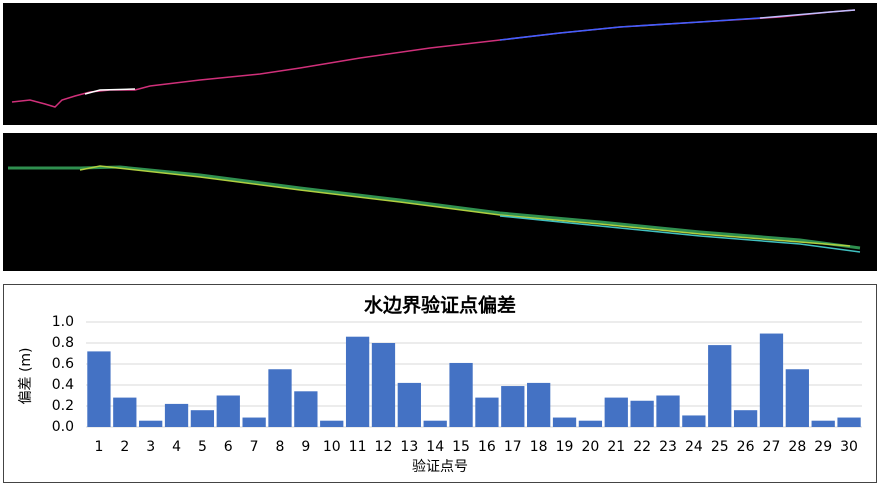 This screenshot has height=486, width=880. What do you see at coordinates (384, 447) in the screenshot?
I see `x-tick-label: 12` at bounding box center [384, 447].